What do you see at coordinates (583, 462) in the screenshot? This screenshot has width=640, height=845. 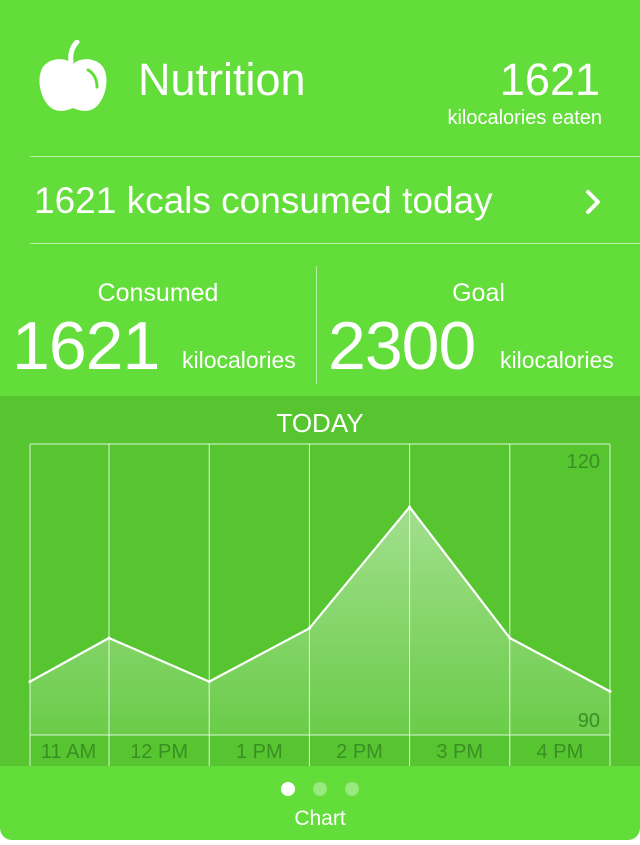 I see `y-tick-label: 120` at bounding box center [583, 462].